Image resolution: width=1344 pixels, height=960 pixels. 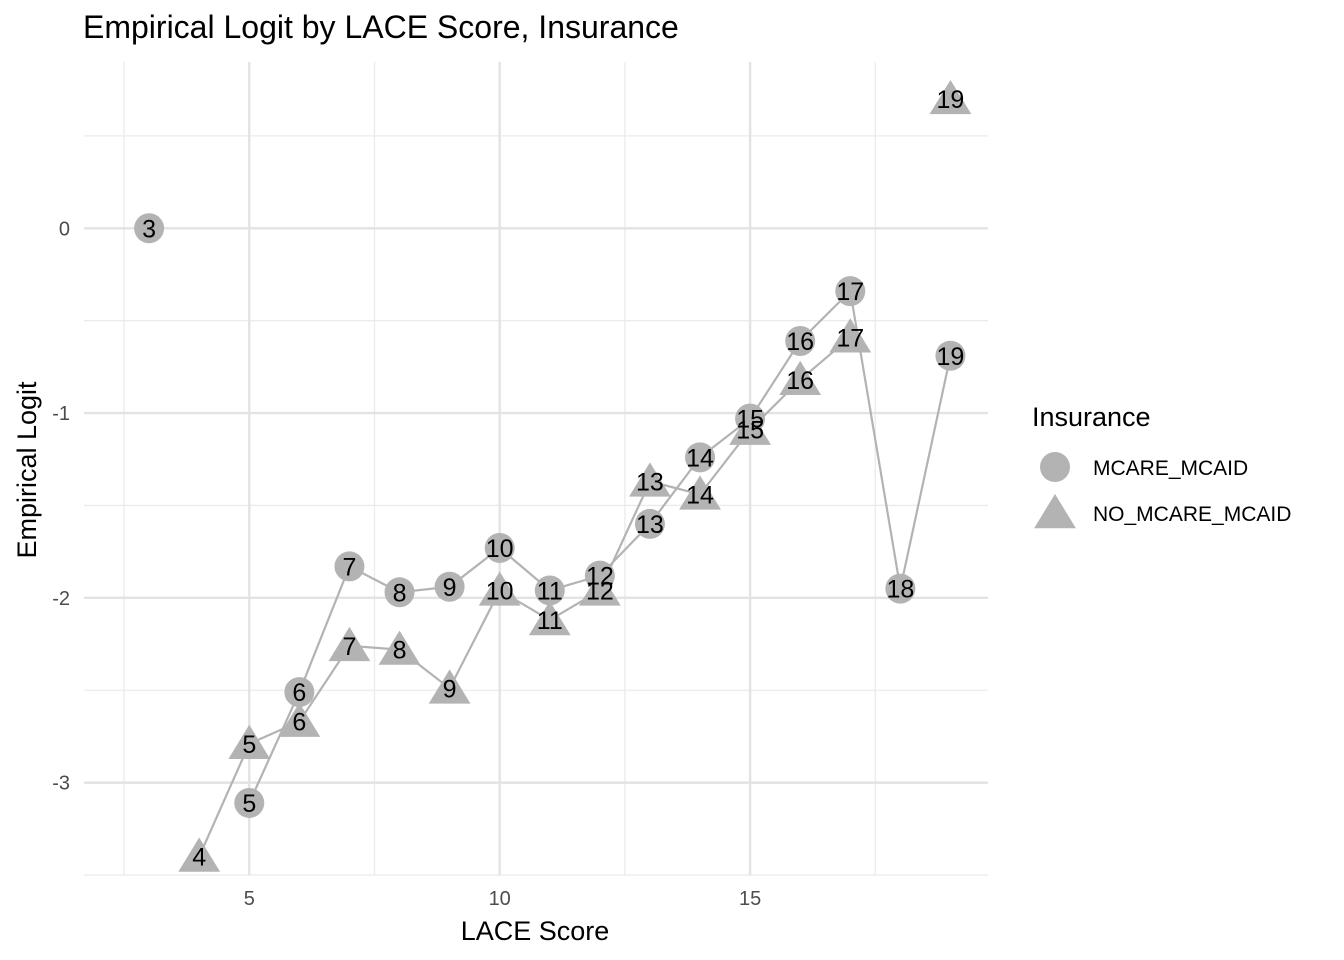 What do you see at coordinates (1170, 468) in the screenshot?
I see `legend-label: MCARE_MCAID` at bounding box center [1170, 468].